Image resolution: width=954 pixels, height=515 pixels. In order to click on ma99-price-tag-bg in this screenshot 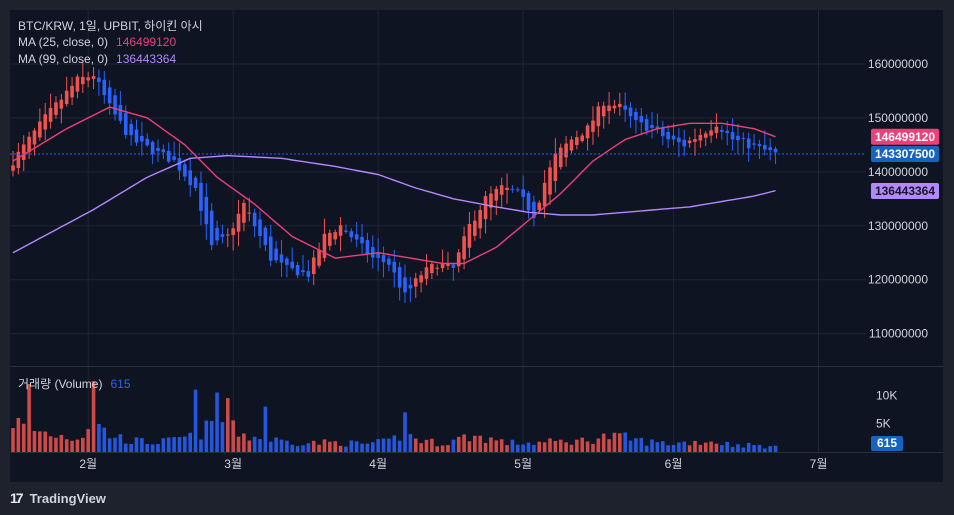, I will do `click(905, 191)`.